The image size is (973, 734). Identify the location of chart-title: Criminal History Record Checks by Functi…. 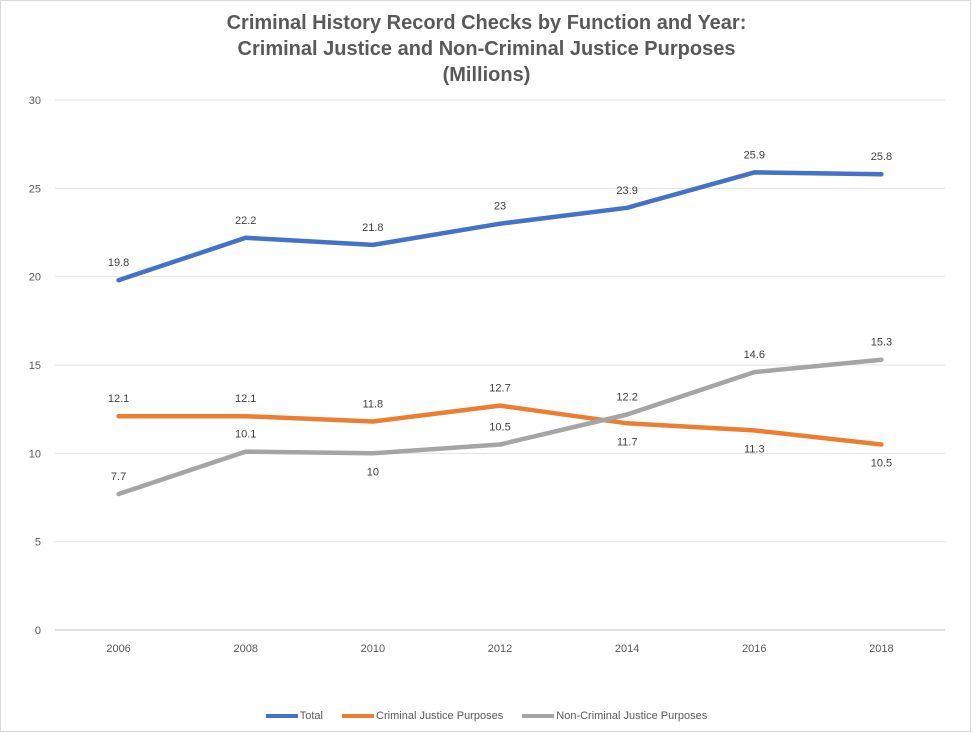
(486, 49).